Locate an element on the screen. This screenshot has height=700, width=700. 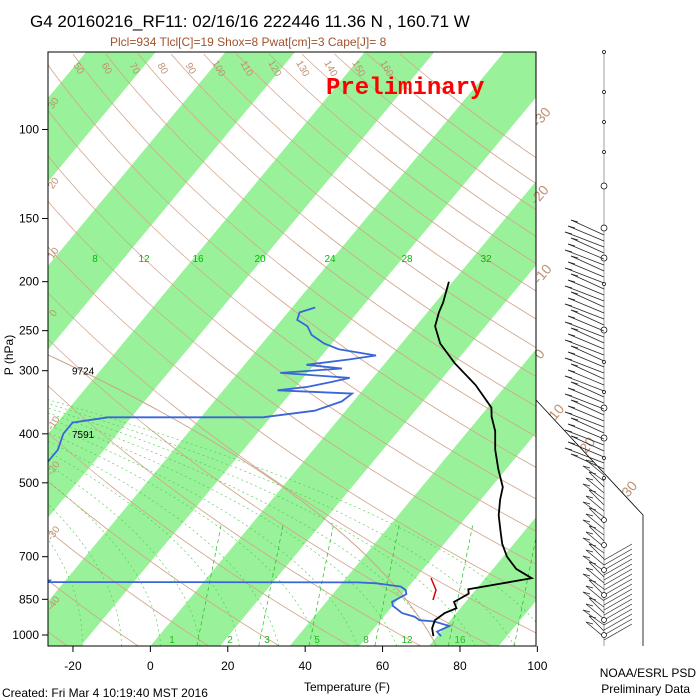
mixing-ratio-label: 1 is located at coordinates (172, 640).